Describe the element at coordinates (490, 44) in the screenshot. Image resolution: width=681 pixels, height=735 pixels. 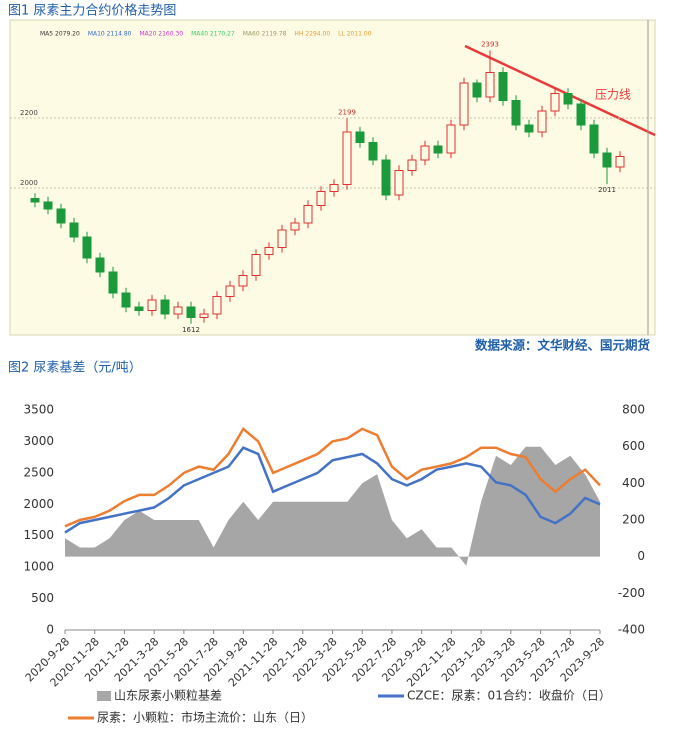
I see `annotation: 2393` at that location.